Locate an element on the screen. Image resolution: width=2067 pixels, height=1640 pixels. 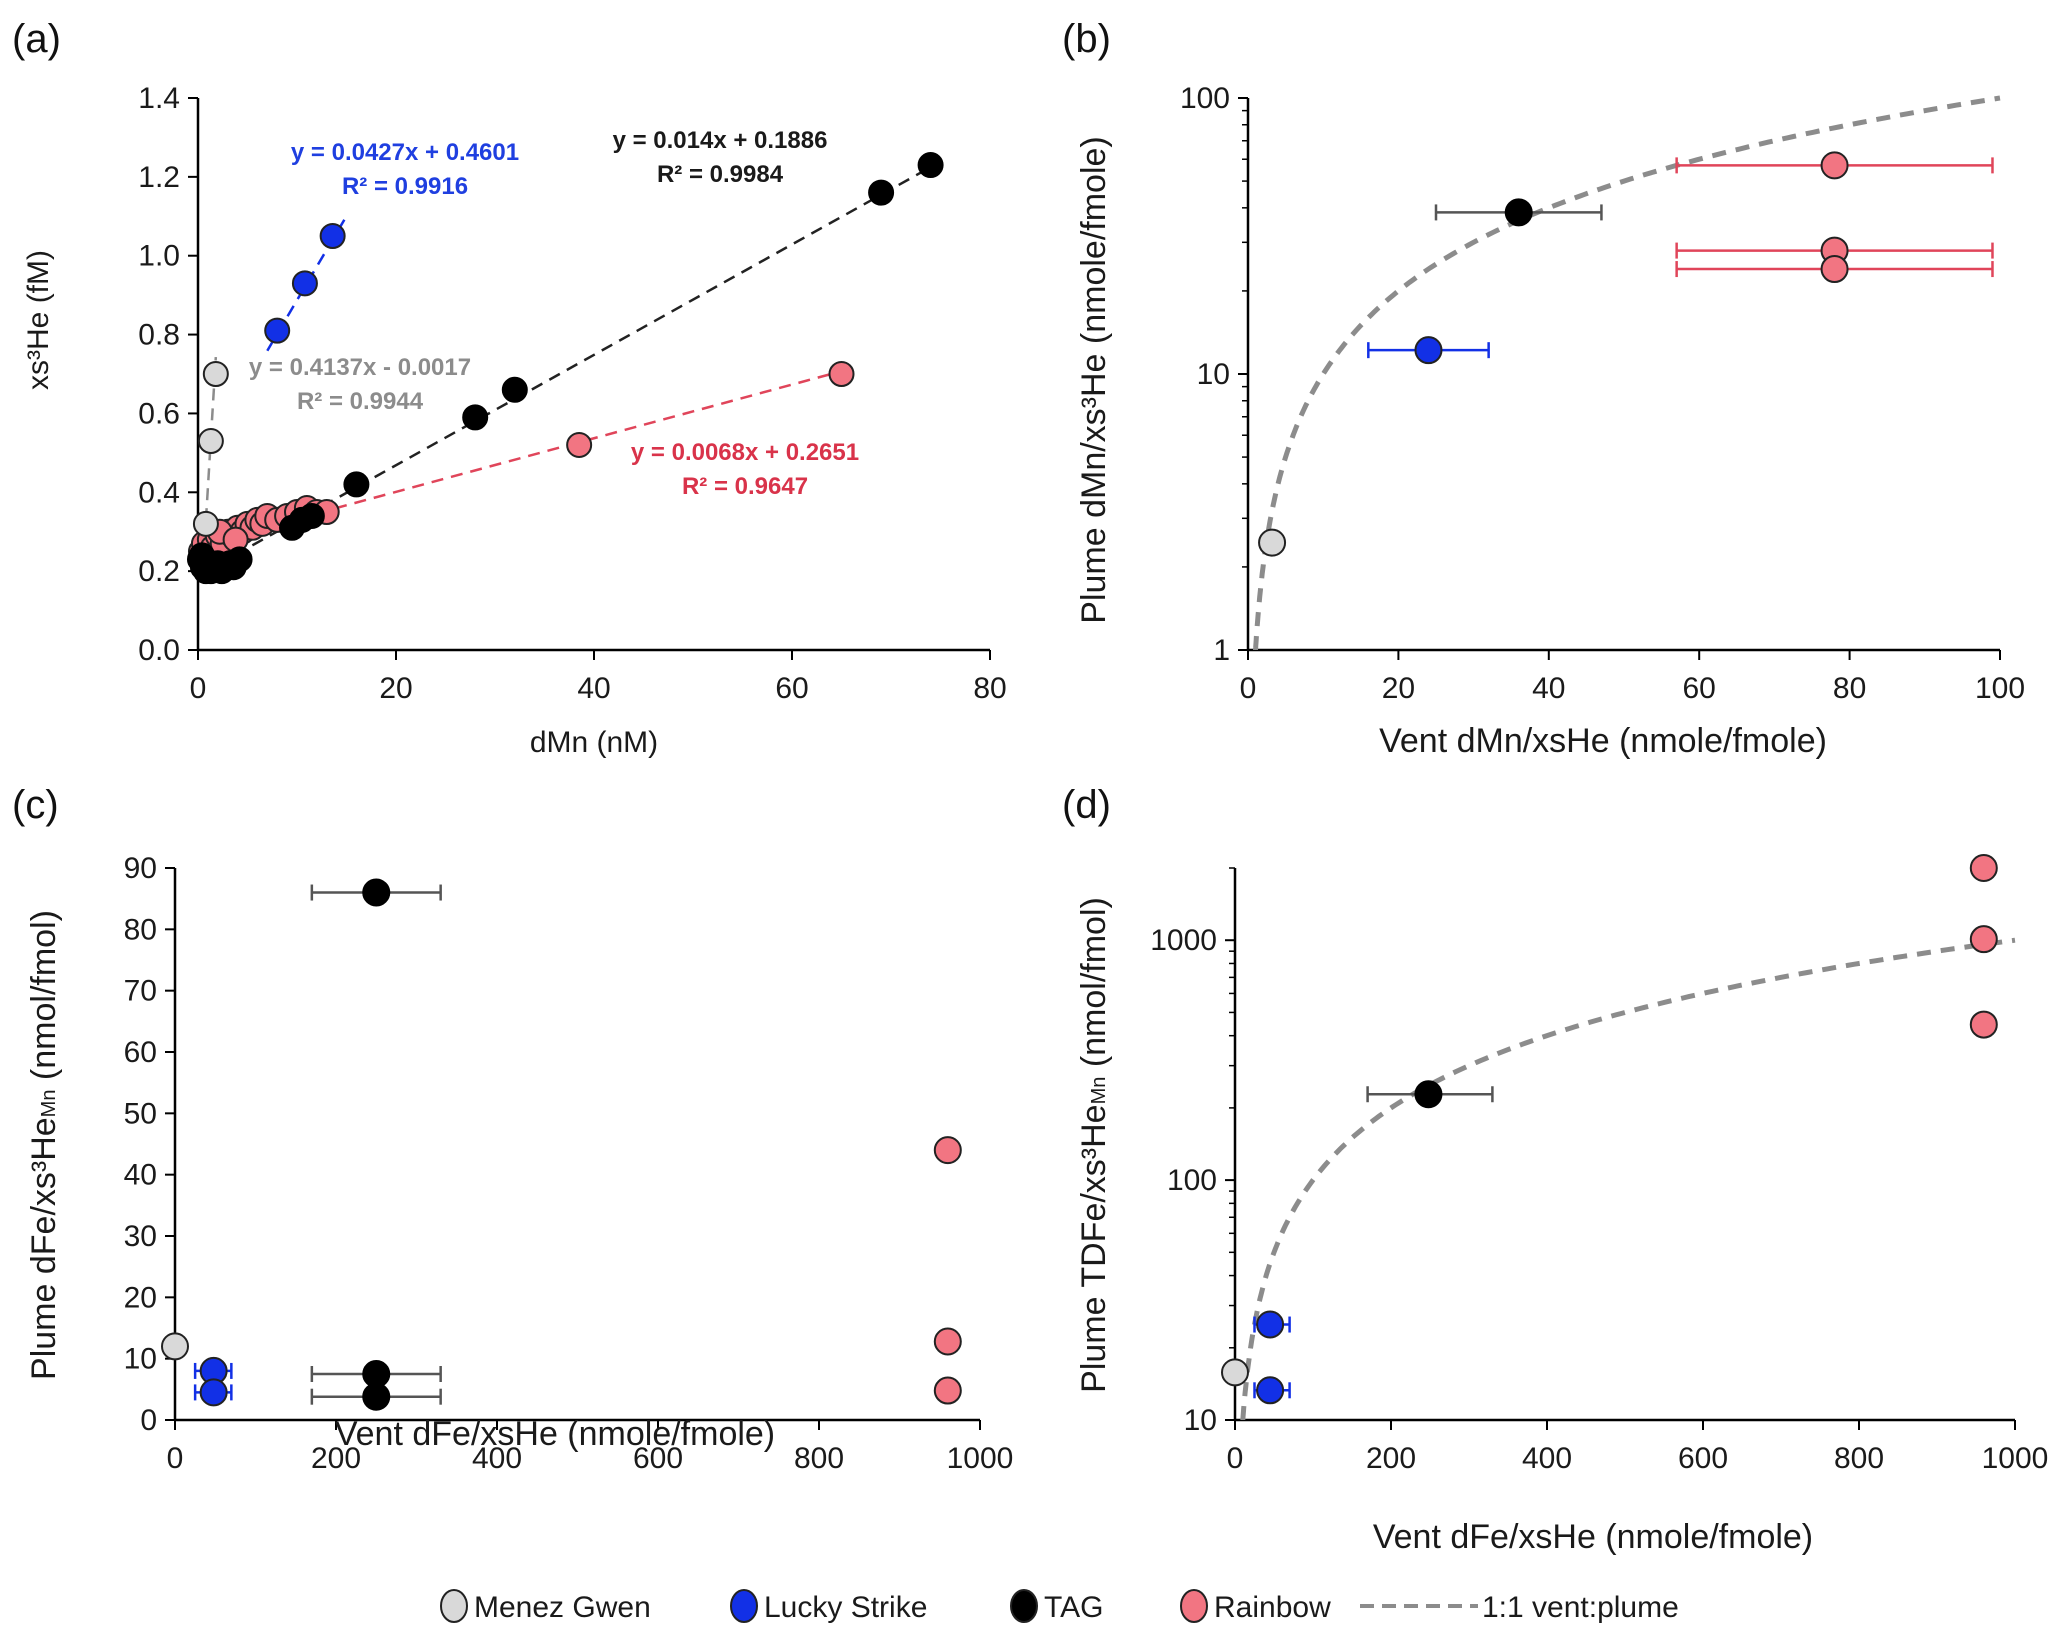
panel-b-x-tick-label: 80 is located at coordinates (1849, 688).